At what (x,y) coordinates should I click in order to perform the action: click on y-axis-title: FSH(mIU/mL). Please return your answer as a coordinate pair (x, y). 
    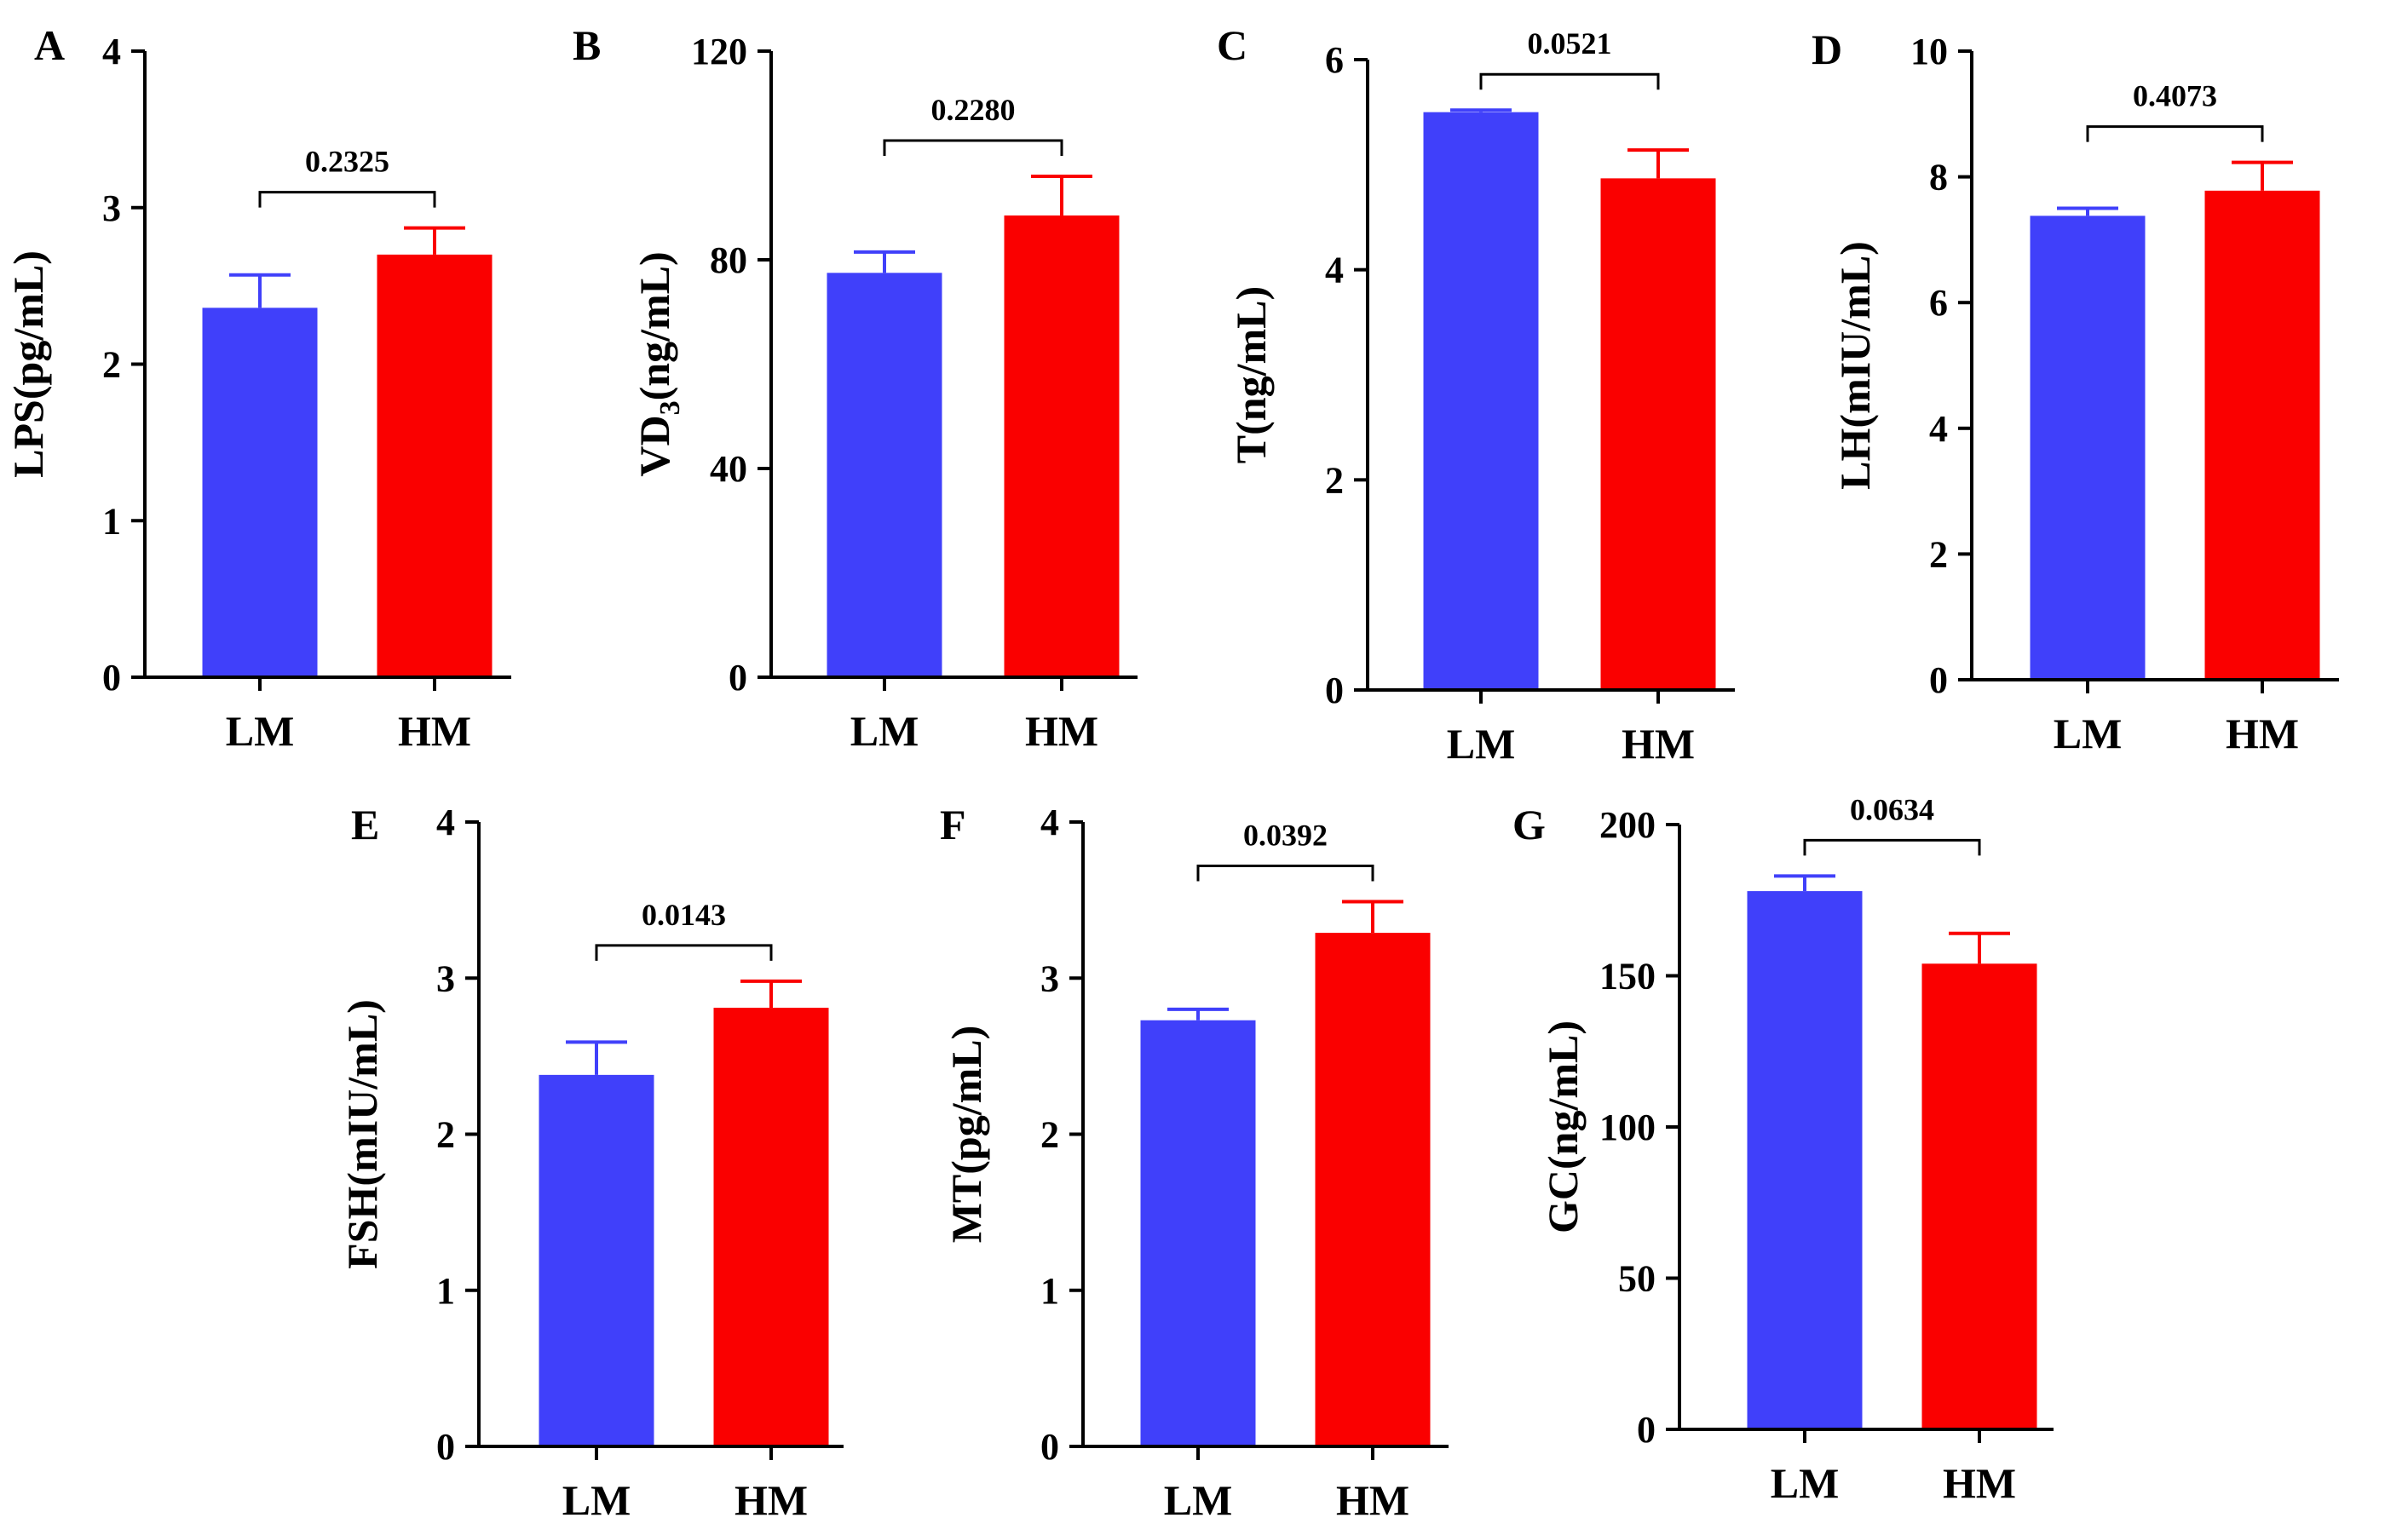
    Looking at the image, I should click on (362, 1134).